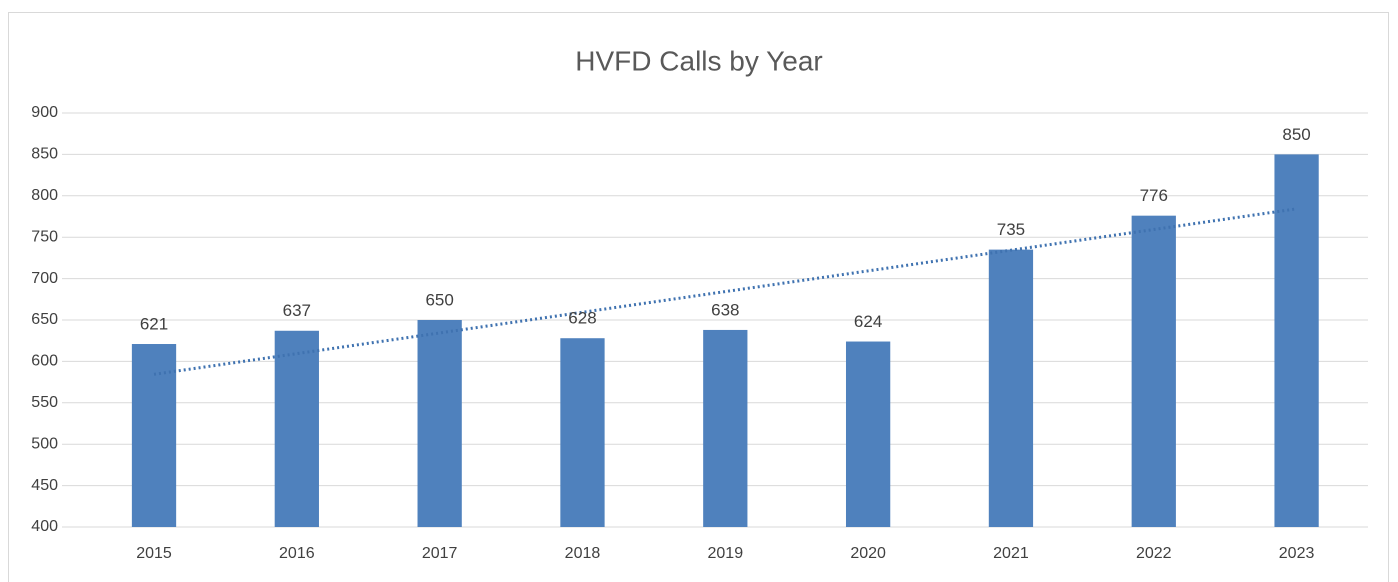 The image size is (1398, 582). What do you see at coordinates (44, 526) in the screenshot?
I see `y-tick-label: 400` at bounding box center [44, 526].